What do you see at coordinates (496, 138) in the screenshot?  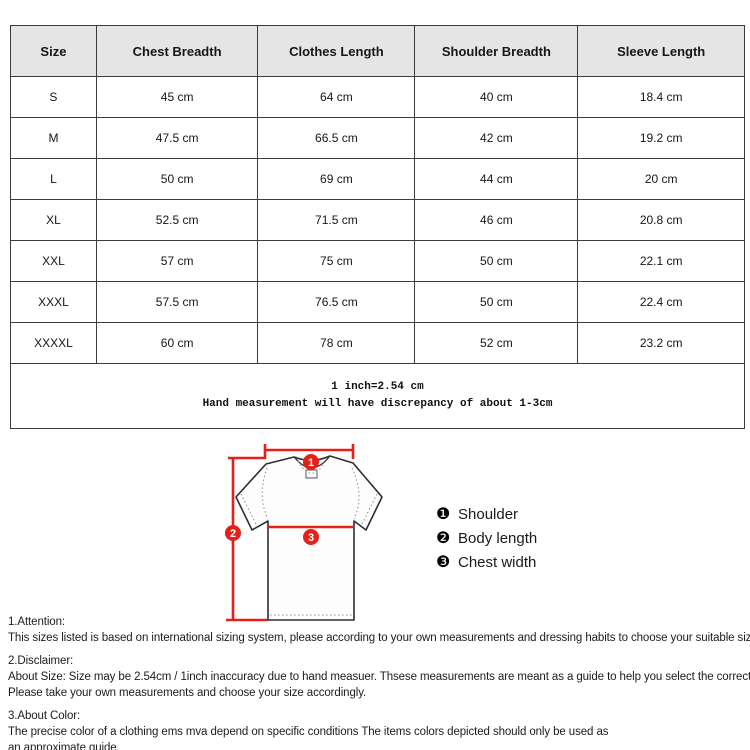 I see `shoulder-cell: 42 cm` at bounding box center [496, 138].